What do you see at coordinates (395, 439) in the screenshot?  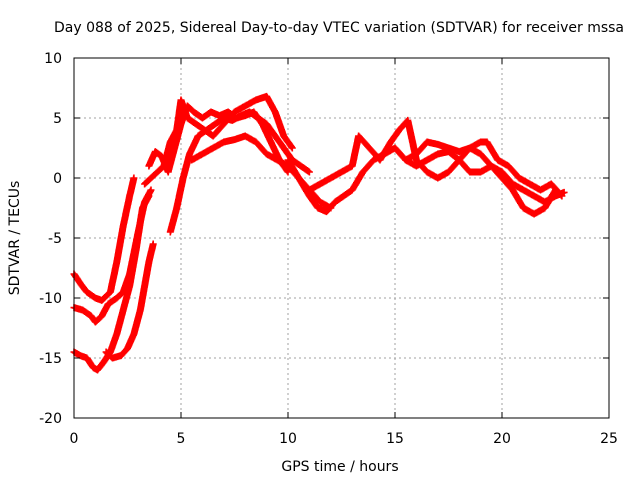 I see `x-tick-label: 15` at bounding box center [395, 439].